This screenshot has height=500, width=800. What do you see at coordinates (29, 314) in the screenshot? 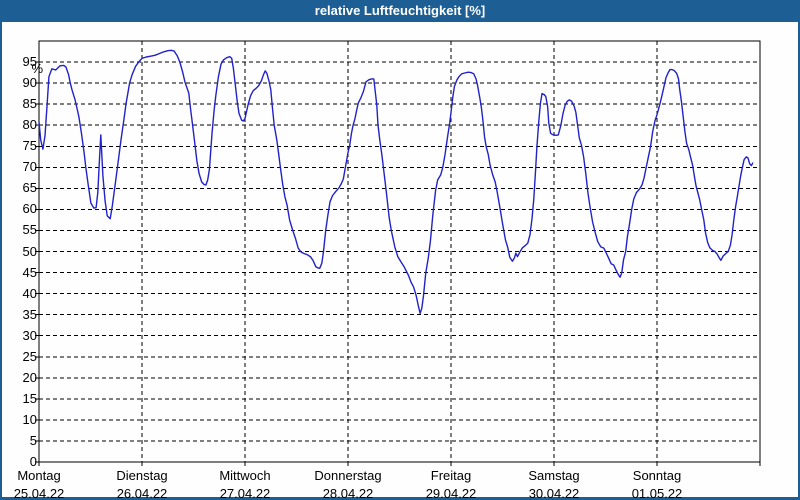
I see `y-tick-label: 35` at bounding box center [29, 314].